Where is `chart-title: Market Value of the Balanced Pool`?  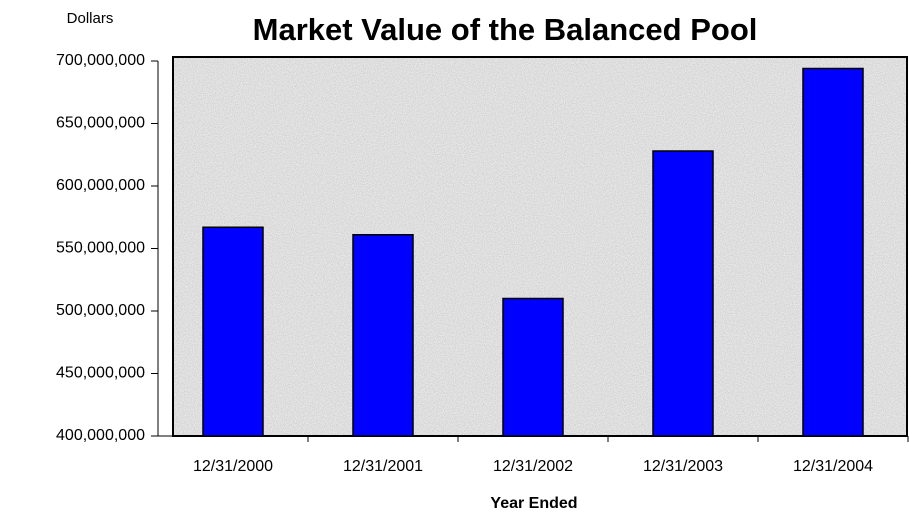 chart-title: Market Value of the Balanced Pool is located at coordinates (505, 29).